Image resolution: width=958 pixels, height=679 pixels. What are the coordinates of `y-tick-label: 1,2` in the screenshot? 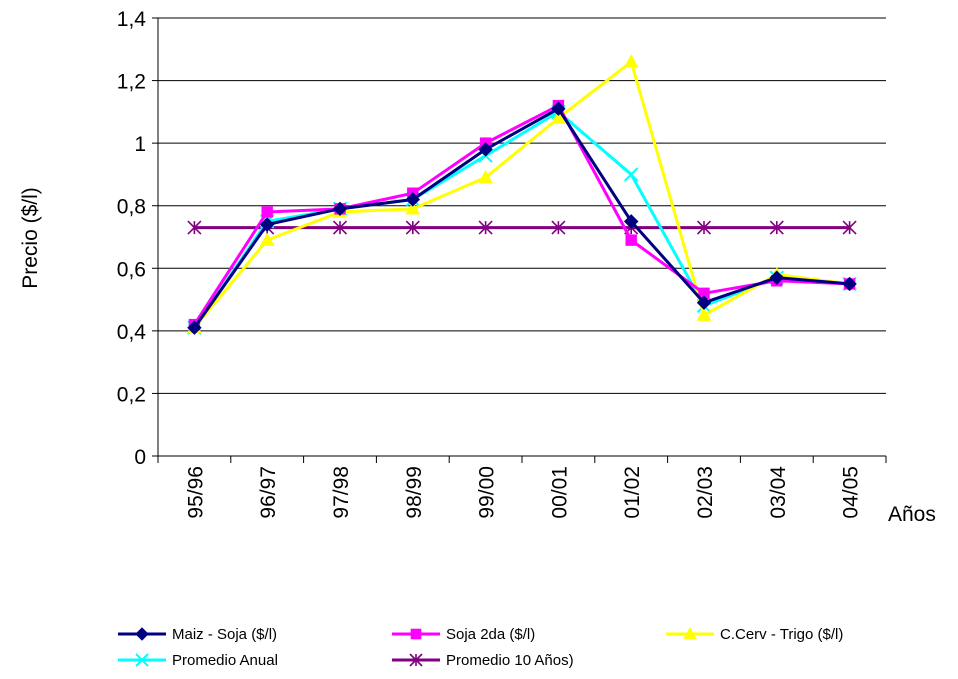 It's located at (131, 82).